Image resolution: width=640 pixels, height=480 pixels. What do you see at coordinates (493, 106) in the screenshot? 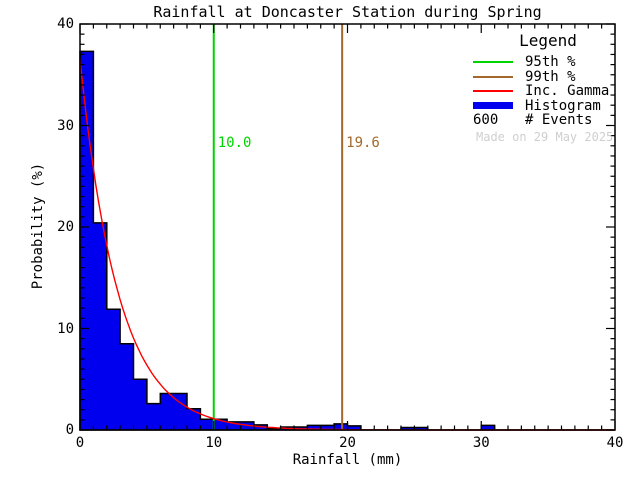
I see `legend-bar-swatch-icon` at bounding box center [493, 106].